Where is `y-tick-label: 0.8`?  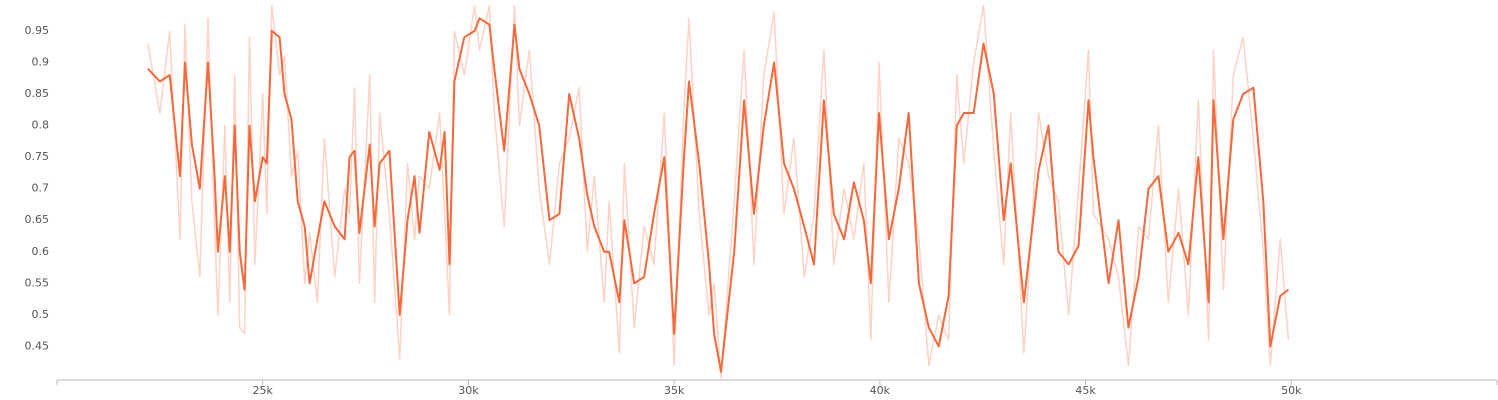 y-tick-label: 0.8 is located at coordinates (41, 125).